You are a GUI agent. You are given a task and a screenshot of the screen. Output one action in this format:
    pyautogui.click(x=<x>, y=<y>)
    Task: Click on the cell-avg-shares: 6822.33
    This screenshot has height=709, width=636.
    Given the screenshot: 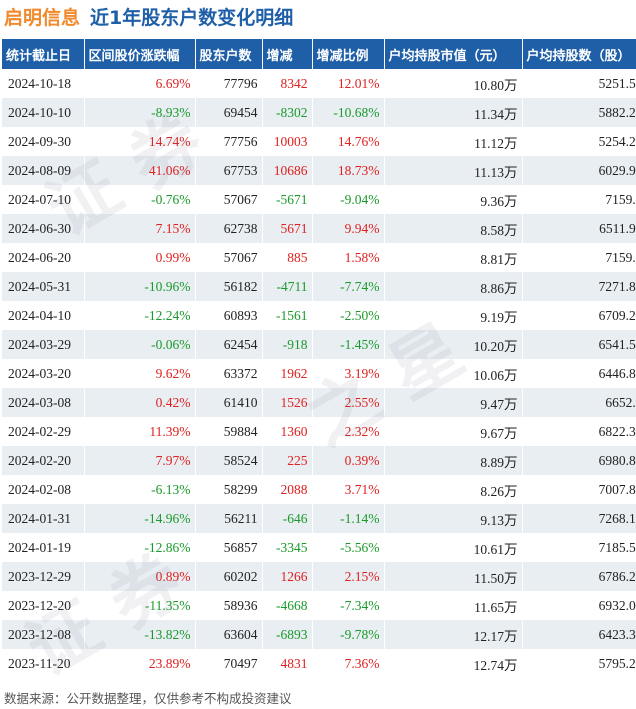 What is the action you would take?
    pyautogui.click(x=579, y=431)
    